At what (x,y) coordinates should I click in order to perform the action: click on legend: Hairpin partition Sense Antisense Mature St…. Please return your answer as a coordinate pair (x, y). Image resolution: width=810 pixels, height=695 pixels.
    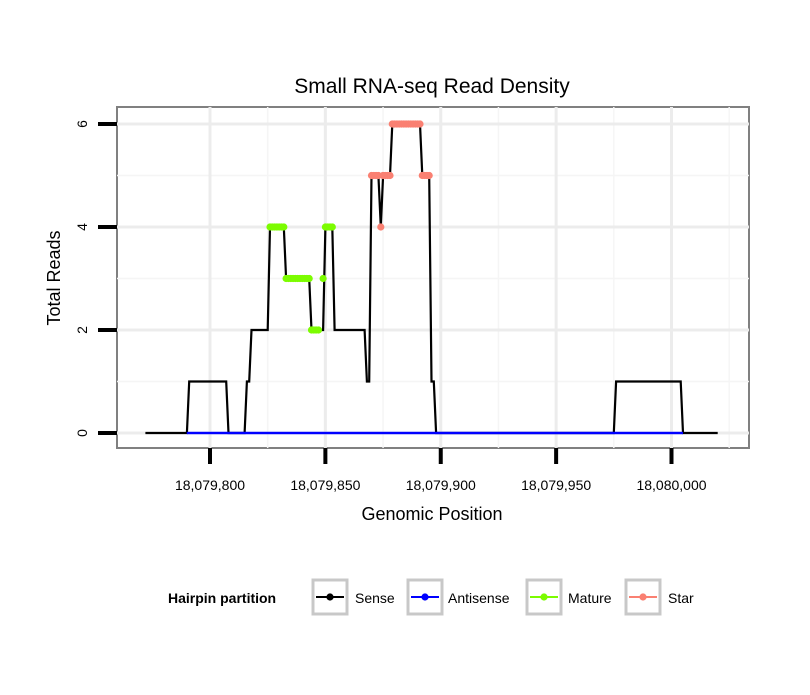
    Looking at the image, I should click on (431, 597).